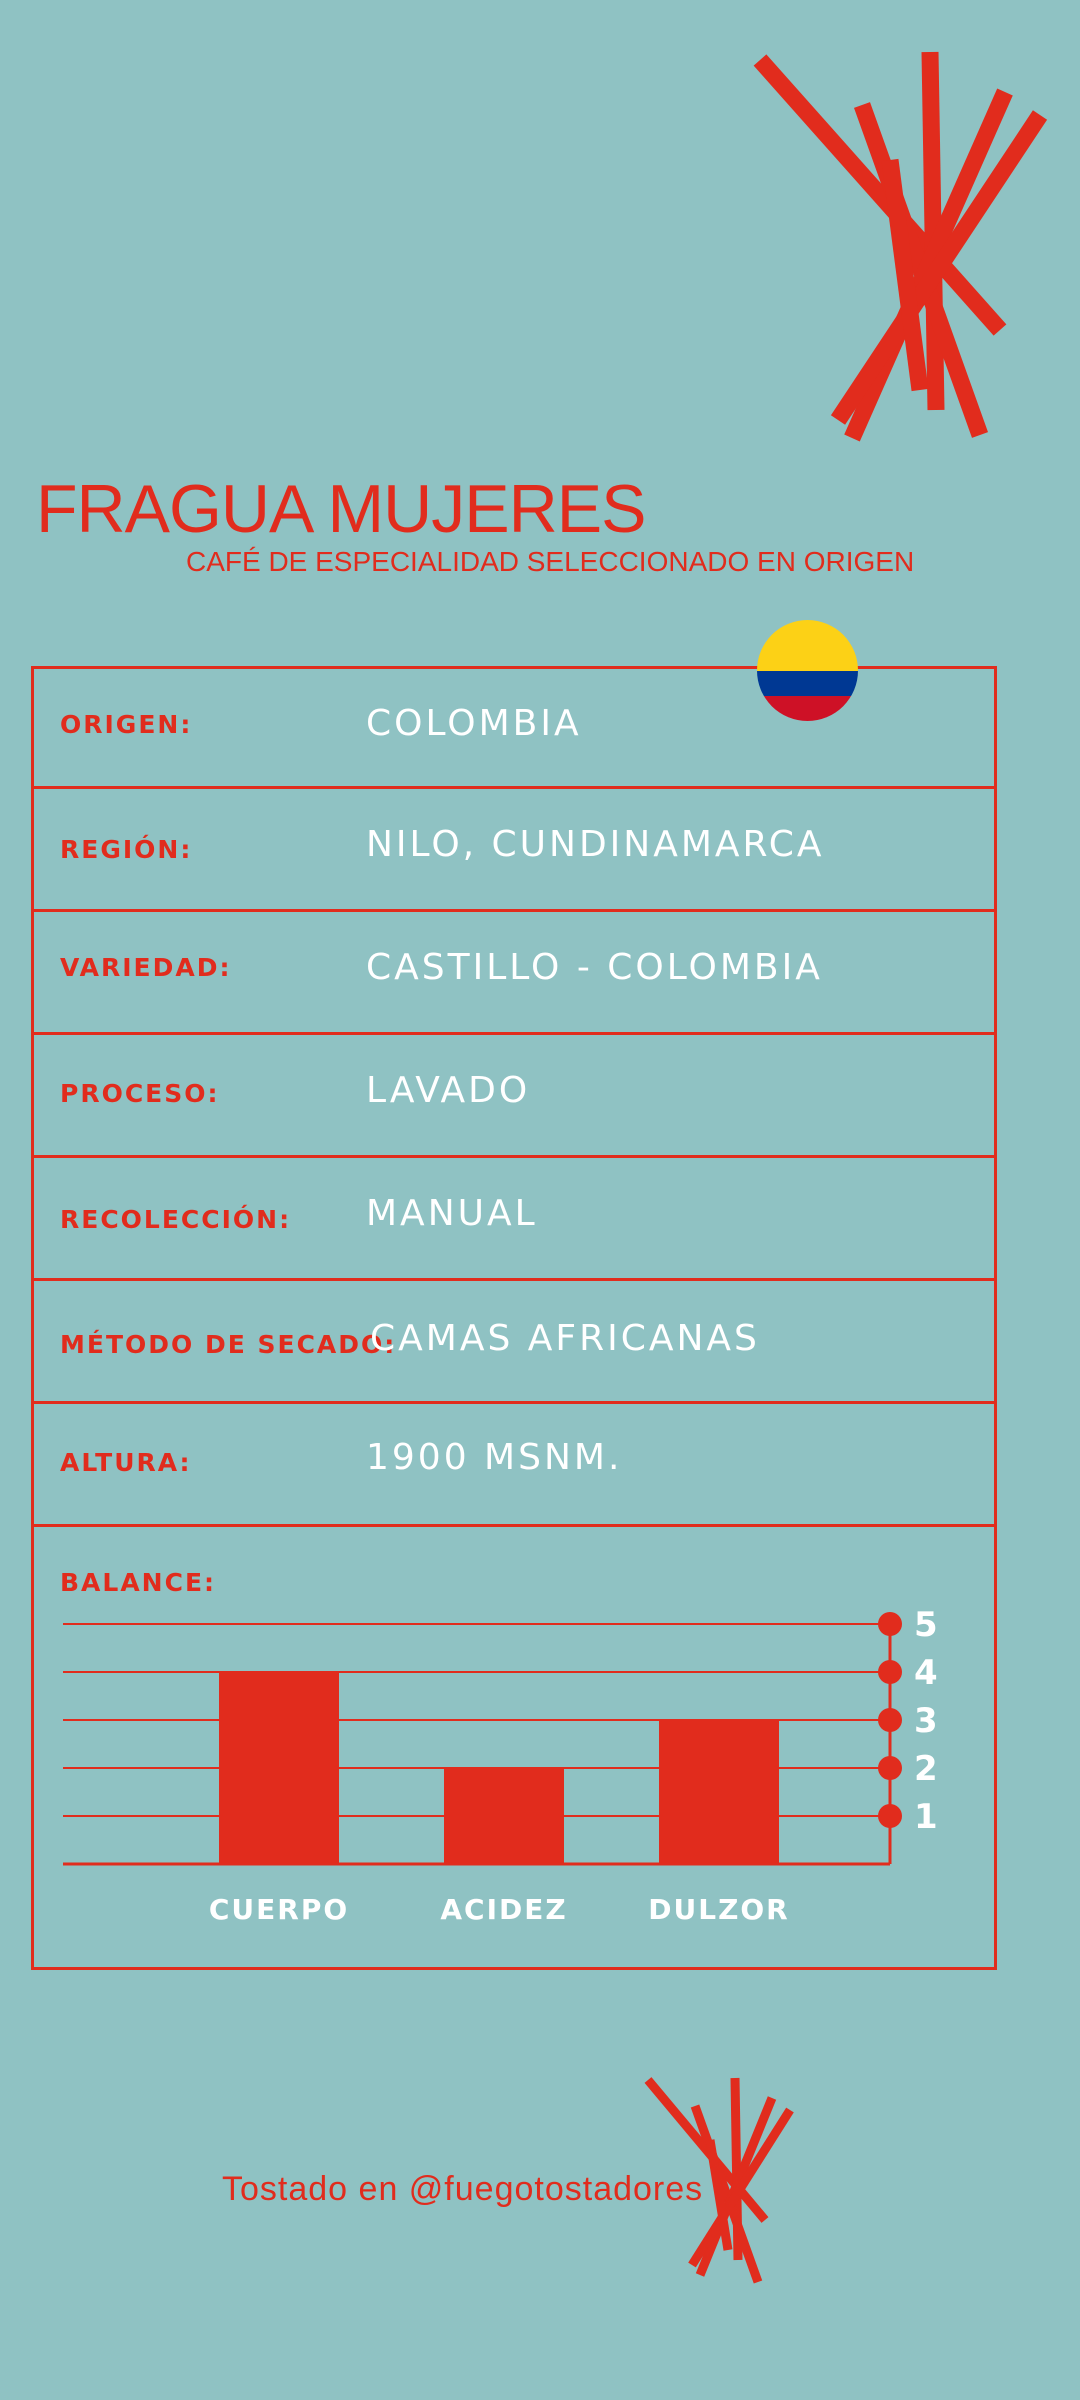 The width and height of the screenshot is (1080, 2400). Describe the element at coordinates (926, 1625) in the screenshot. I see `tick-label: 5` at that location.